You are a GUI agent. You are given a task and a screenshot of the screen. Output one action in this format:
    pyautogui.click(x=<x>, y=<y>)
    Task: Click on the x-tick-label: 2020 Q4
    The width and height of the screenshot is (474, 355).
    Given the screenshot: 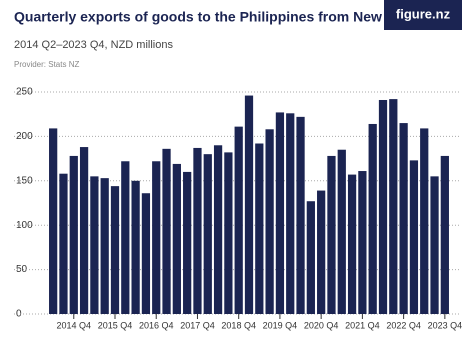 What is the action you would take?
    pyautogui.click(x=321, y=325)
    